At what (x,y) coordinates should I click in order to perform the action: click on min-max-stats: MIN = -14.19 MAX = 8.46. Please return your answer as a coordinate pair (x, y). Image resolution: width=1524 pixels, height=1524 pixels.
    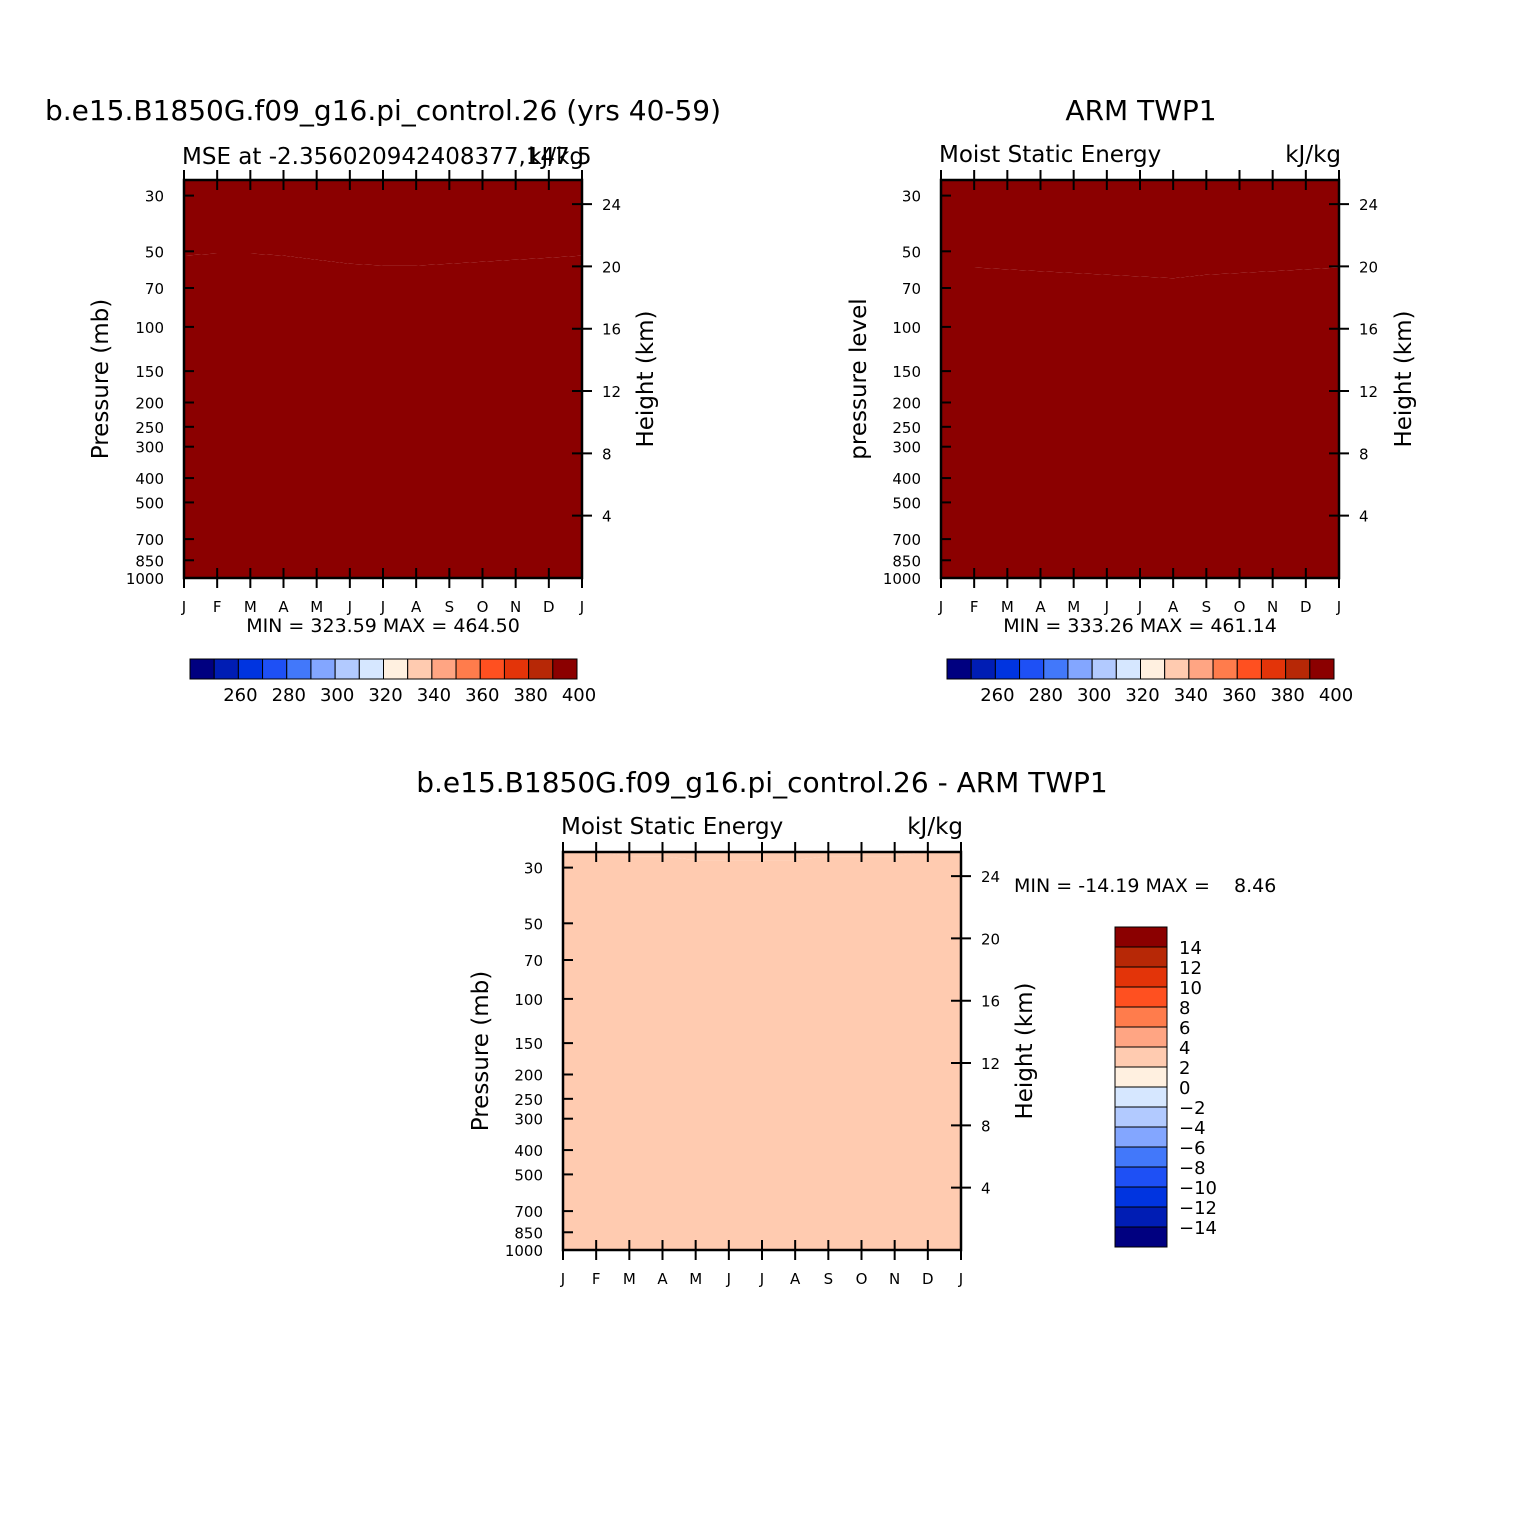
    Looking at the image, I should click on (1145, 886).